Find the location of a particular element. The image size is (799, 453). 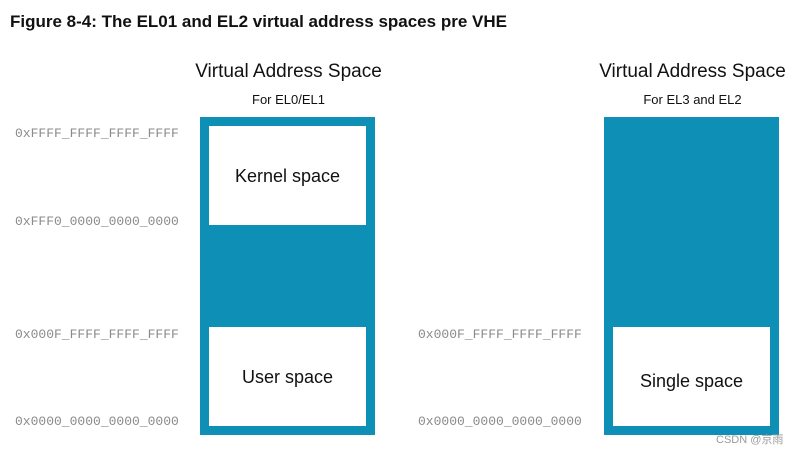

kernel-space-label: Kernel space is located at coordinates (287, 176).